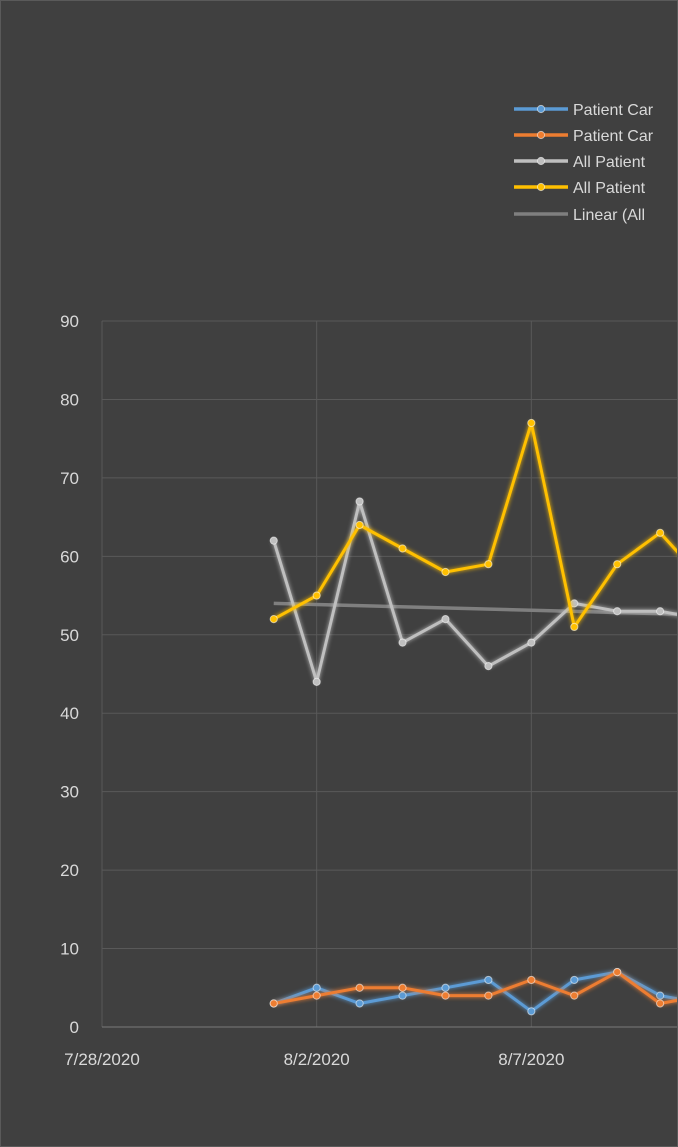 The image size is (678, 1147). What do you see at coordinates (74, 1027) in the screenshot?
I see `y-tick-label: 0` at bounding box center [74, 1027].